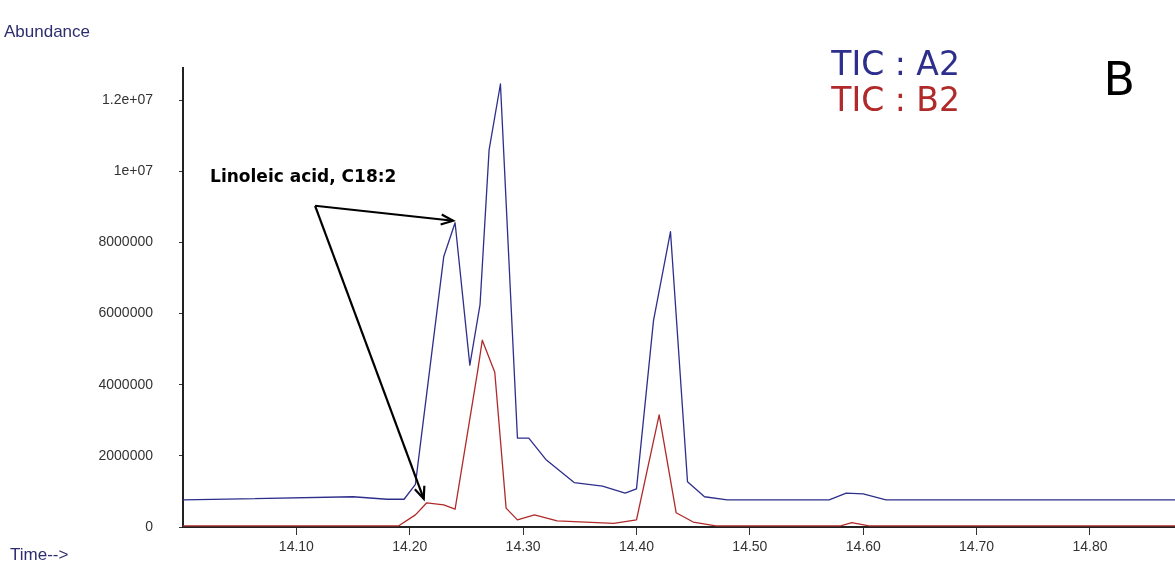 Image resolution: width=1175 pixels, height=573 pixels. Describe the element at coordinates (523, 546) in the screenshot. I see `x-tick-label: 14.30` at that location.